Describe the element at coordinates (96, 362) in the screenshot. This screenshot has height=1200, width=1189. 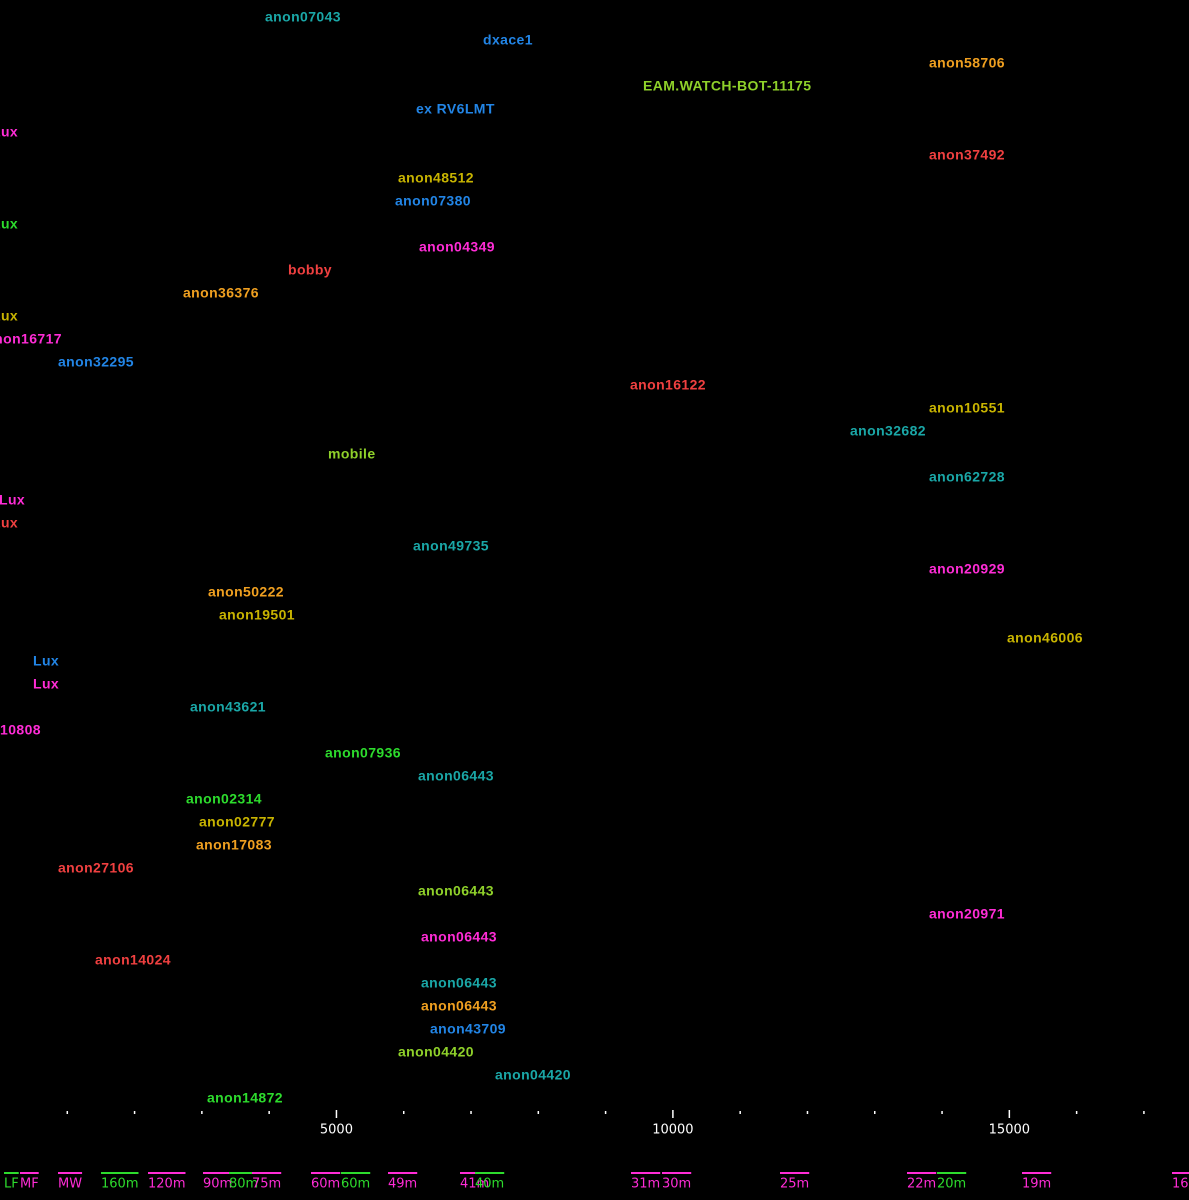
I see `station-label: anon32295` at that location.